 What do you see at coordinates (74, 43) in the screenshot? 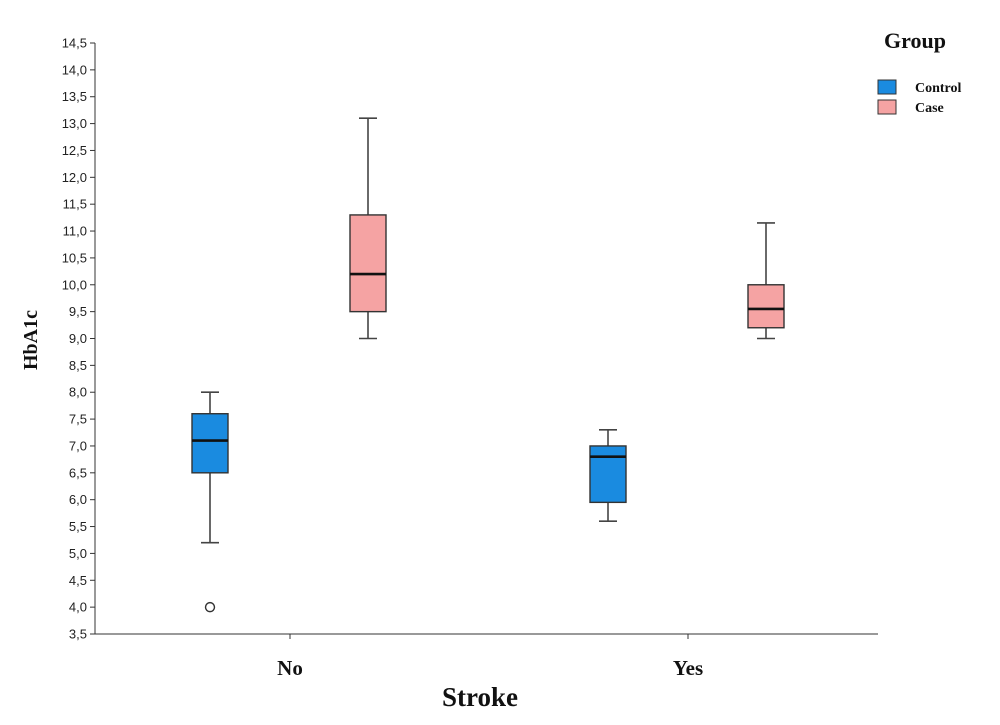
I see `y-tick-label: 14,5` at bounding box center [74, 43].